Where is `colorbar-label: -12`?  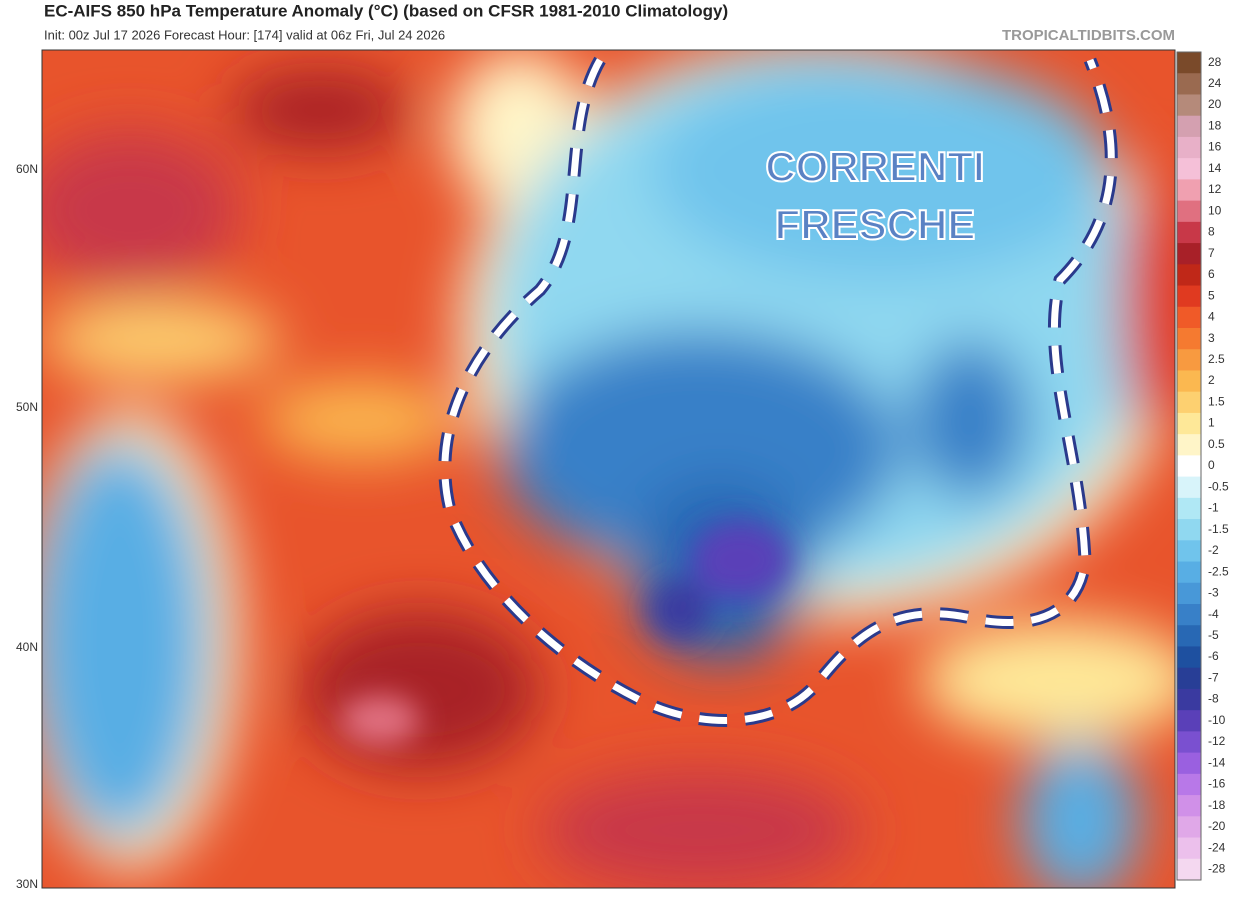 colorbar-label: -12 is located at coordinates (1217, 741).